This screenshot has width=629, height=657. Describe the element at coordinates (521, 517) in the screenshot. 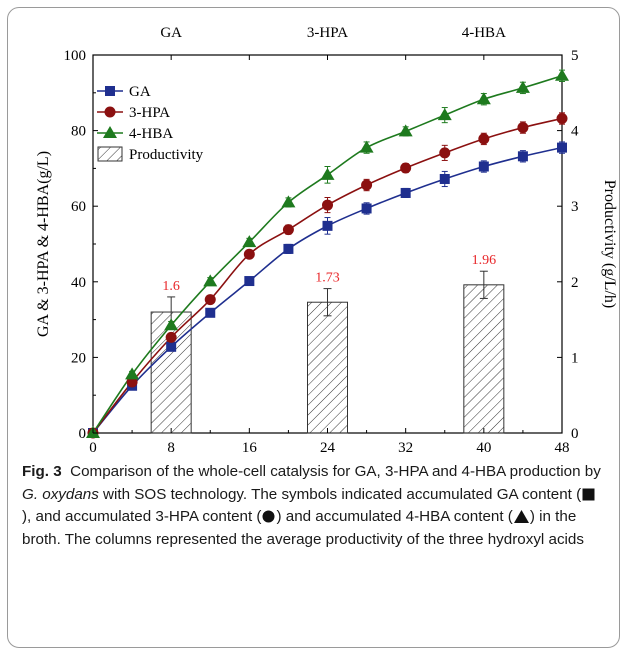

I see `triangle-symbol-icon` at that location.